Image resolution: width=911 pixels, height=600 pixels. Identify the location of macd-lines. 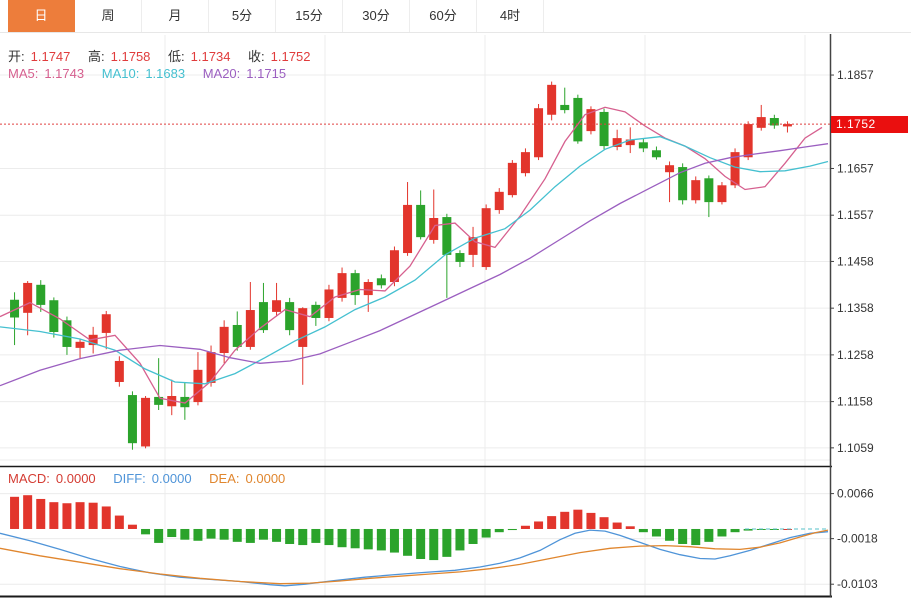
(414, 558).